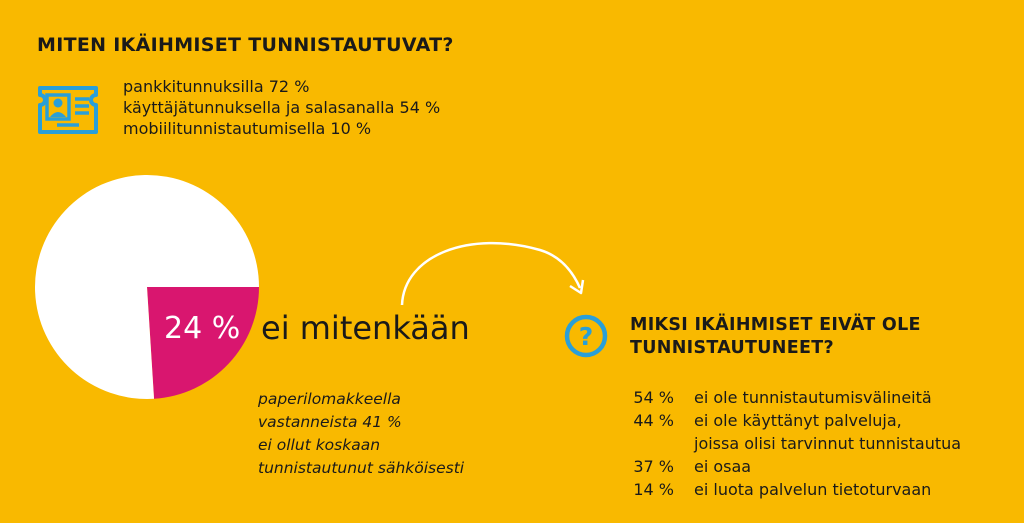 This screenshot has width=1024, height=523. I want to click on reason-text: ei ole tunnistautumisvälineitä, so click(813, 397).